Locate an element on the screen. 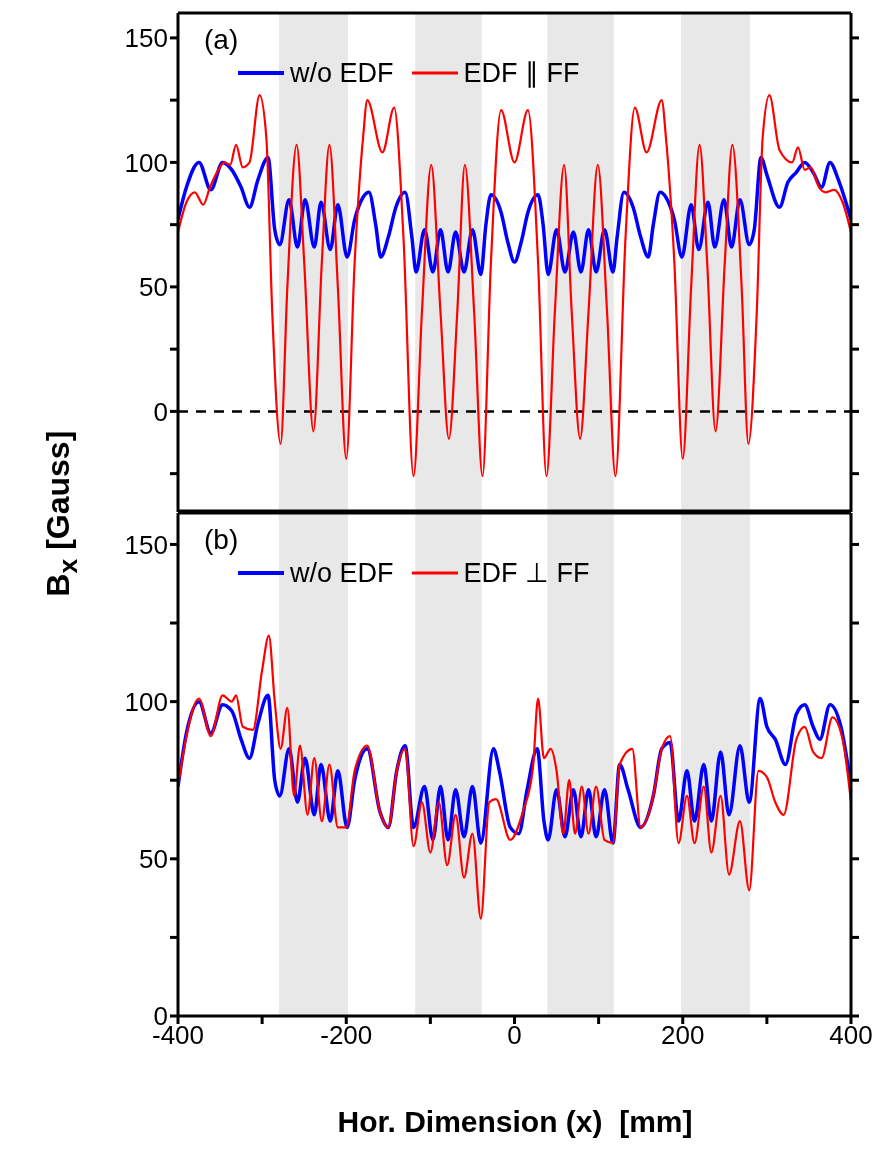 The image size is (884, 1160). x-tick-label: -200 is located at coordinates (346, 1035).